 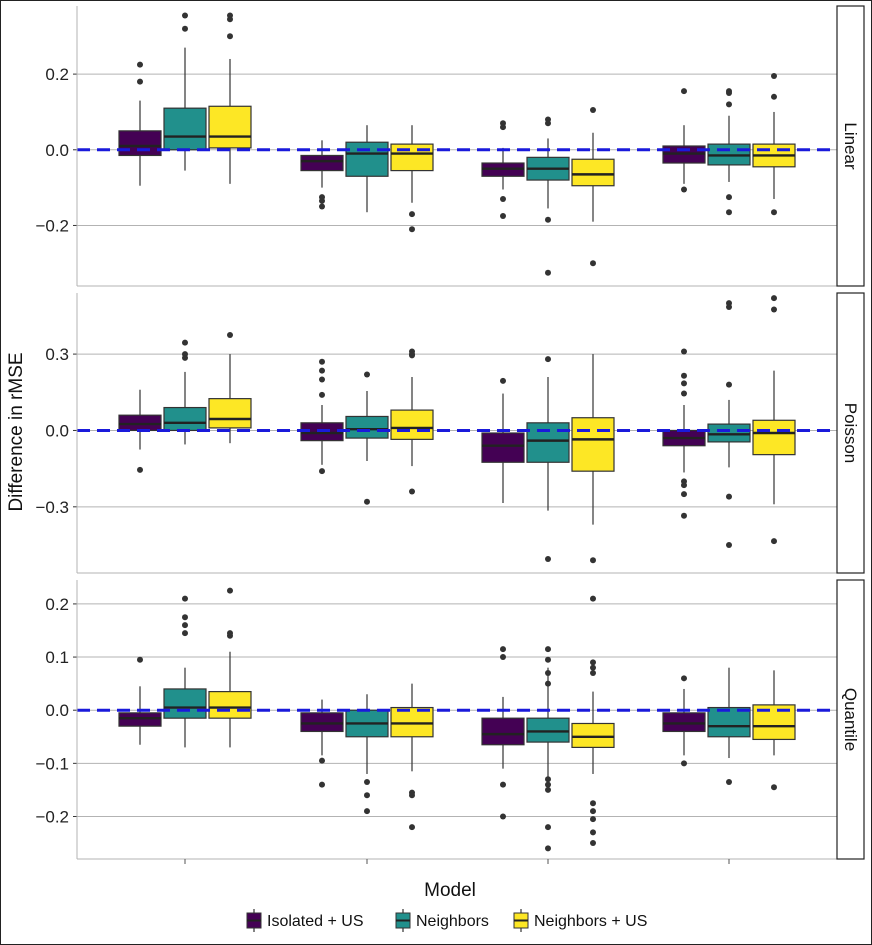 What do you see at coordinates (57, 150) in the screenshot?
I see `y-tick-label: 0.0` at bounding box center [57, 150].